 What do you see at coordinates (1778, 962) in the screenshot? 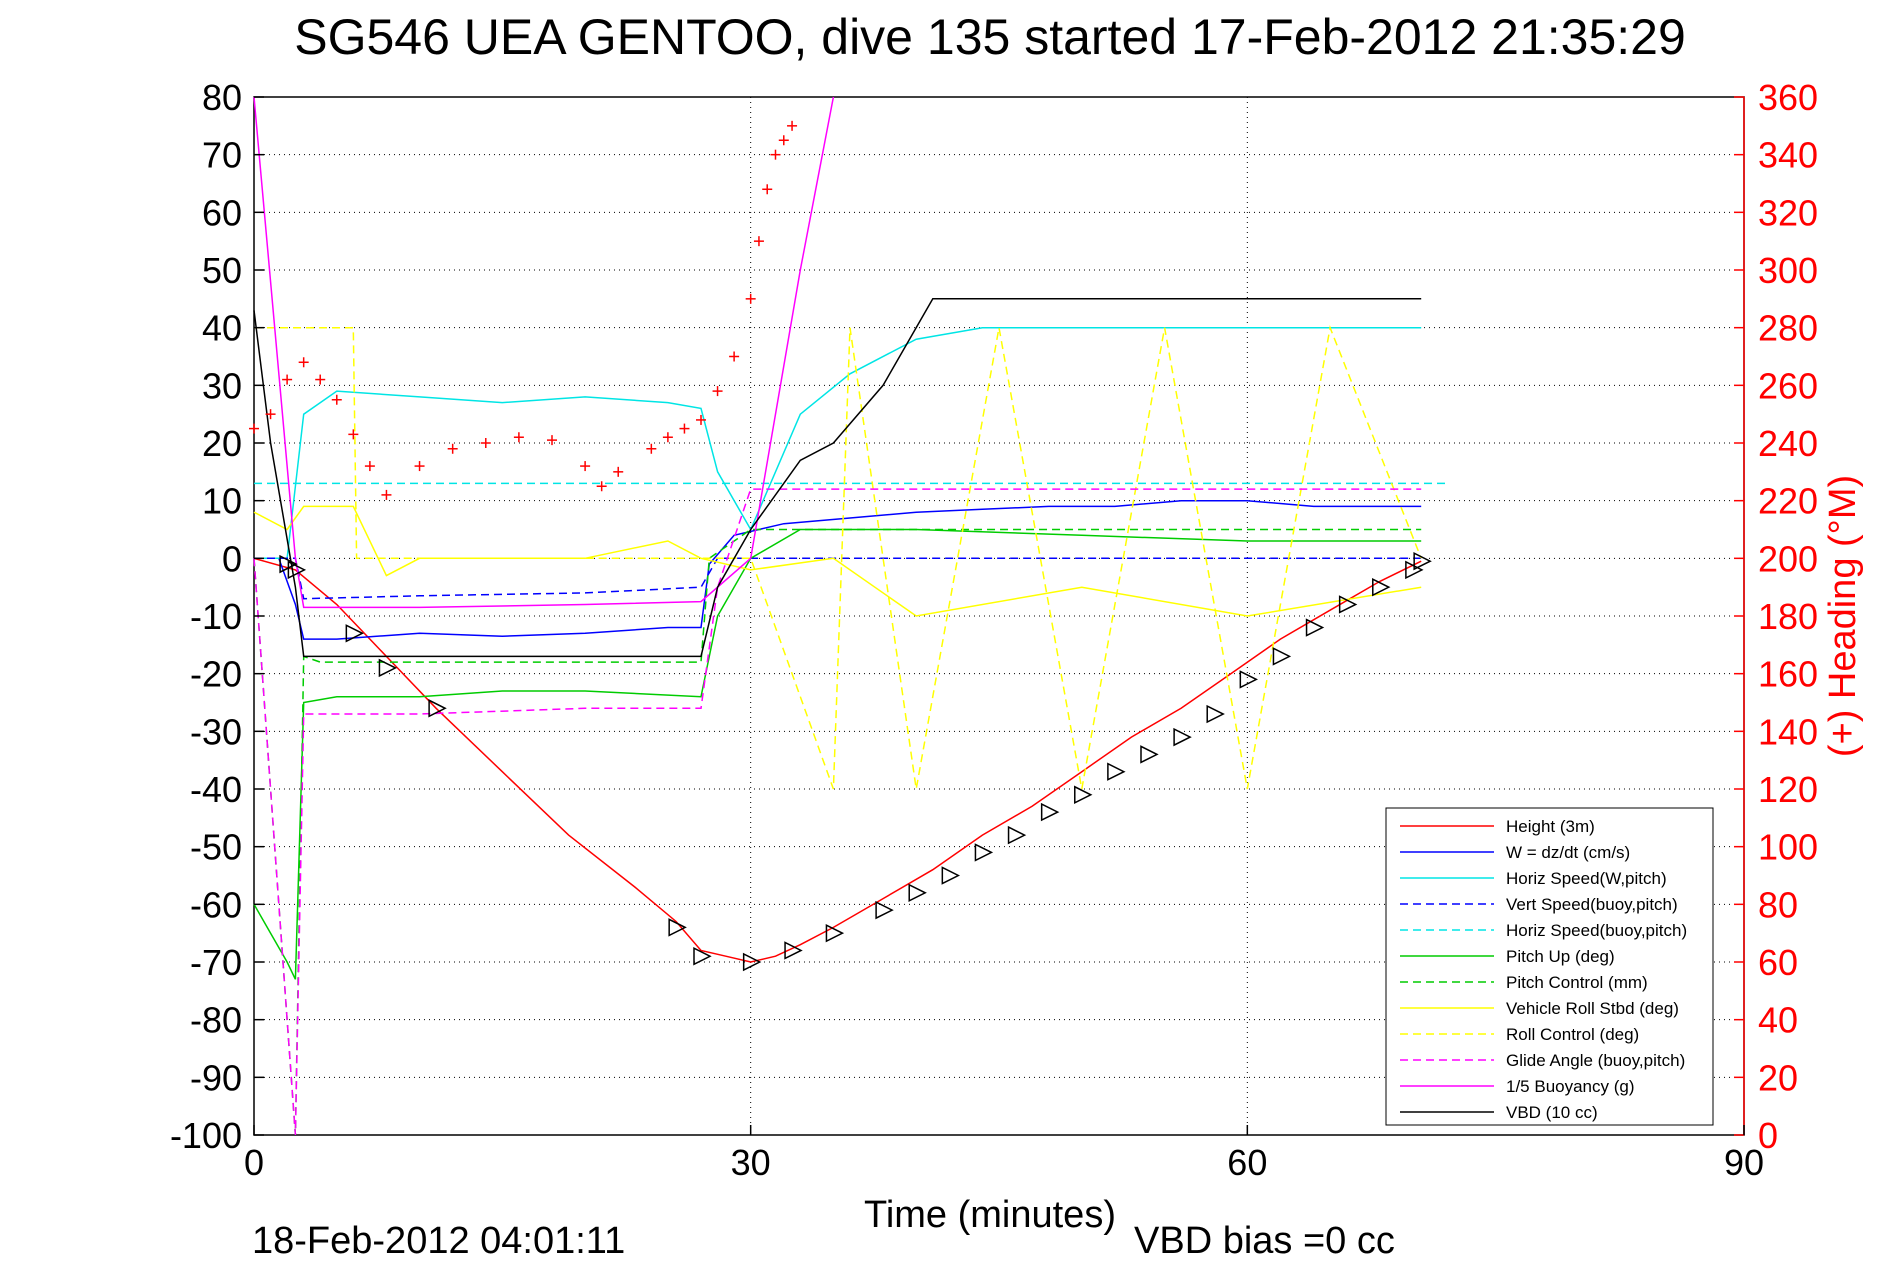
I see `right-tick-label: 60` at bounding box center [1778, 962].